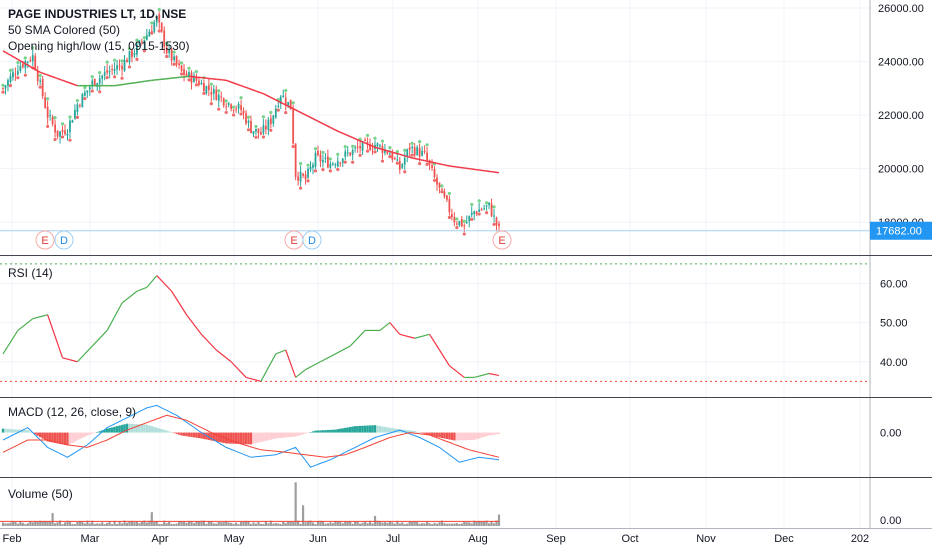 This screenshot has height=550, width=932. What do you see at coordinates (30, 273) in the screenshot?
I see `rsi-title: RSI (14)` at bounding box center [30, 273].